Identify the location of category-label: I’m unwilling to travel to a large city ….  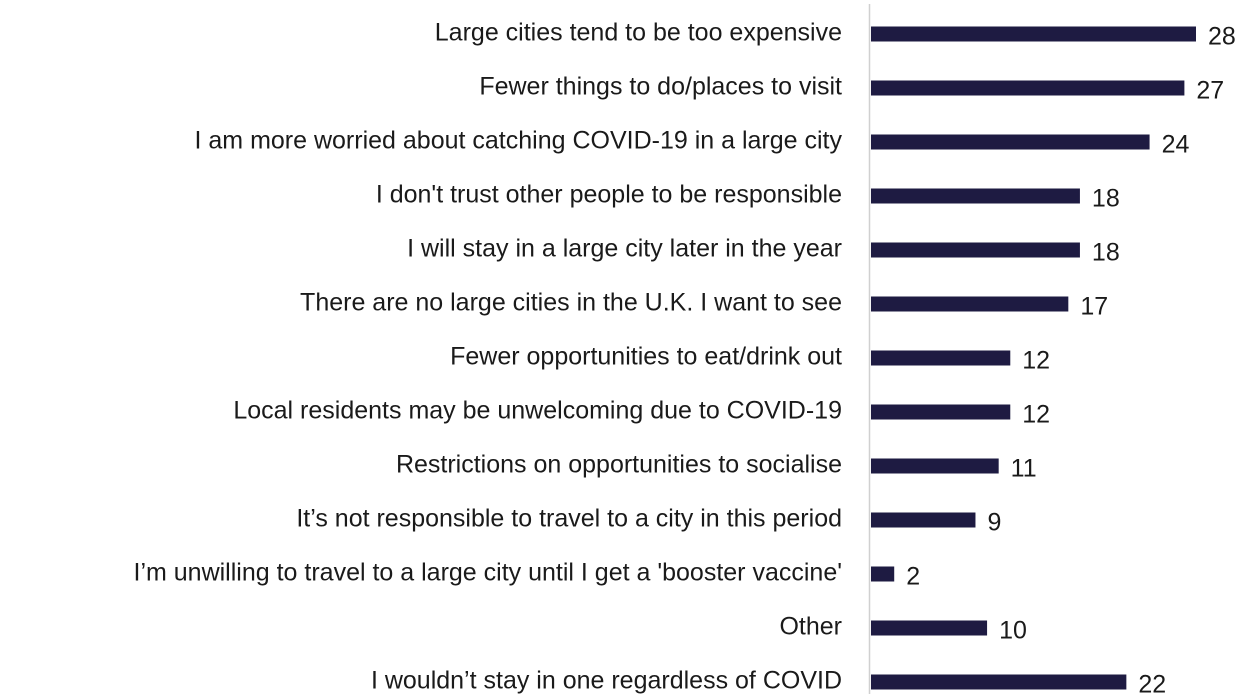
(488, 573).